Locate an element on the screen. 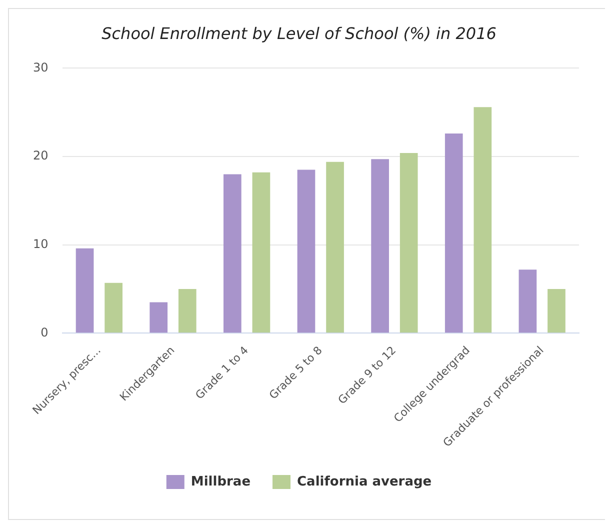 This screenshot has height=529, width=613. legend-label: California average is located at coordinates (364, 482).